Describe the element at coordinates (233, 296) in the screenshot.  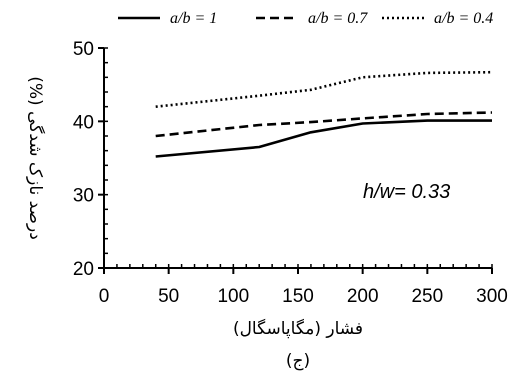
I see `x-tick-label: 100` at that location.